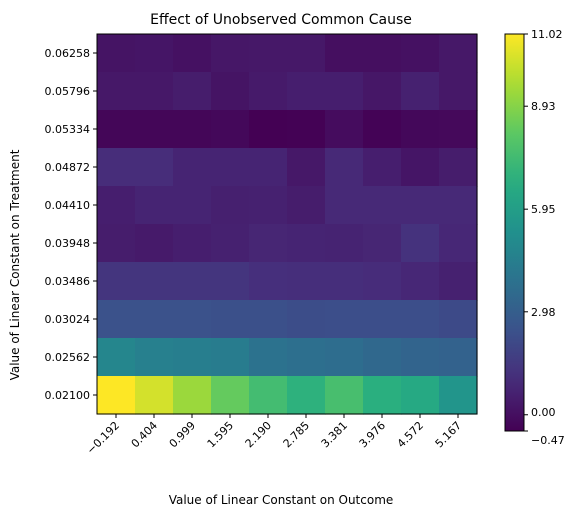 This screenshot has width=586, height=517. Describe the element at coordinates (68, 395) in the screenshot. I see `y-tick-label: 0.02100` at that location.